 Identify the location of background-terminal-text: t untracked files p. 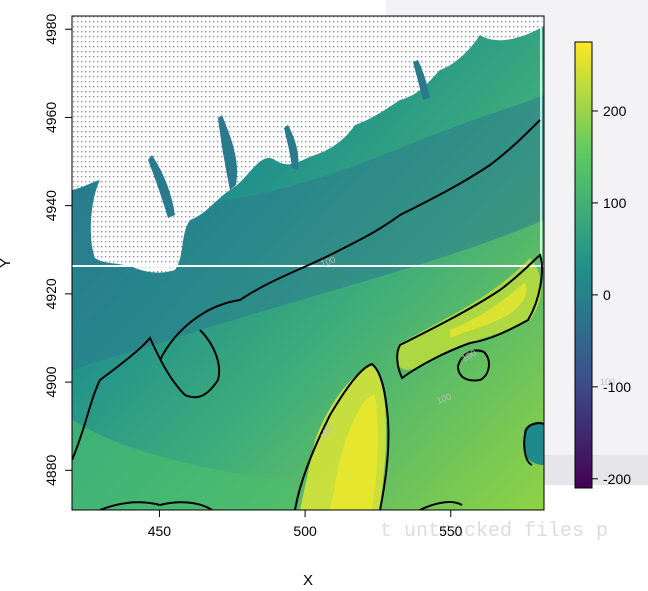
(494, 531).